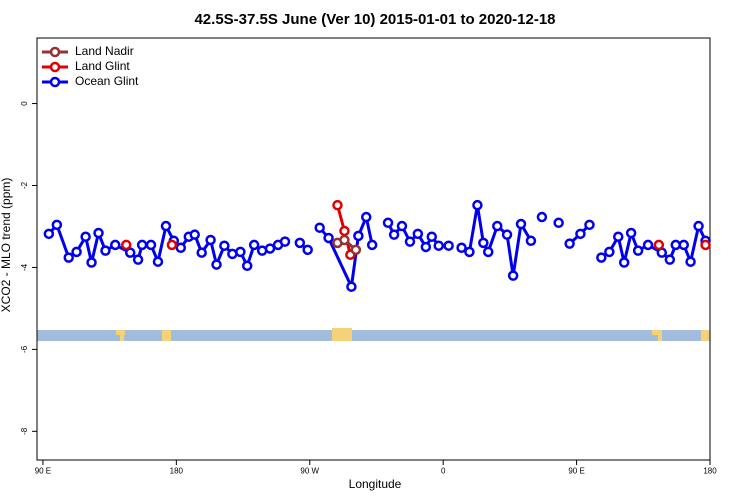  What do you see at coordinates (309, 471) in the screenshot?
I see `x-tick-label: 90 W` at bounding box center [309, 471].